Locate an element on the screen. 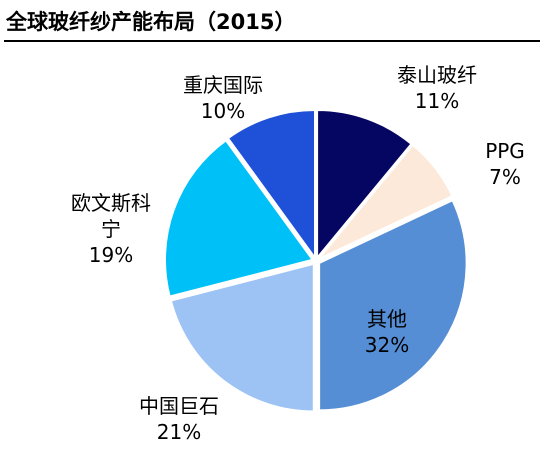  label-owens-name-2: 宁 is located at coordinates (111, 229).